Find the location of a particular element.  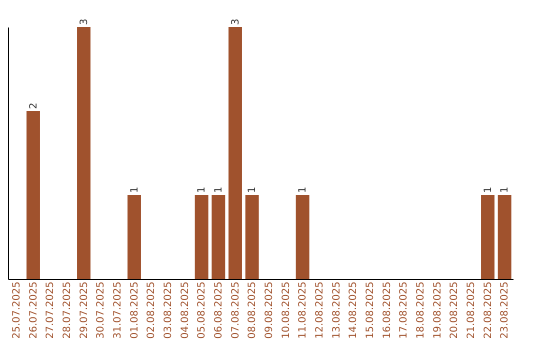

x-tick-label: 26.07.2025 is located at coordinates (34, 310).